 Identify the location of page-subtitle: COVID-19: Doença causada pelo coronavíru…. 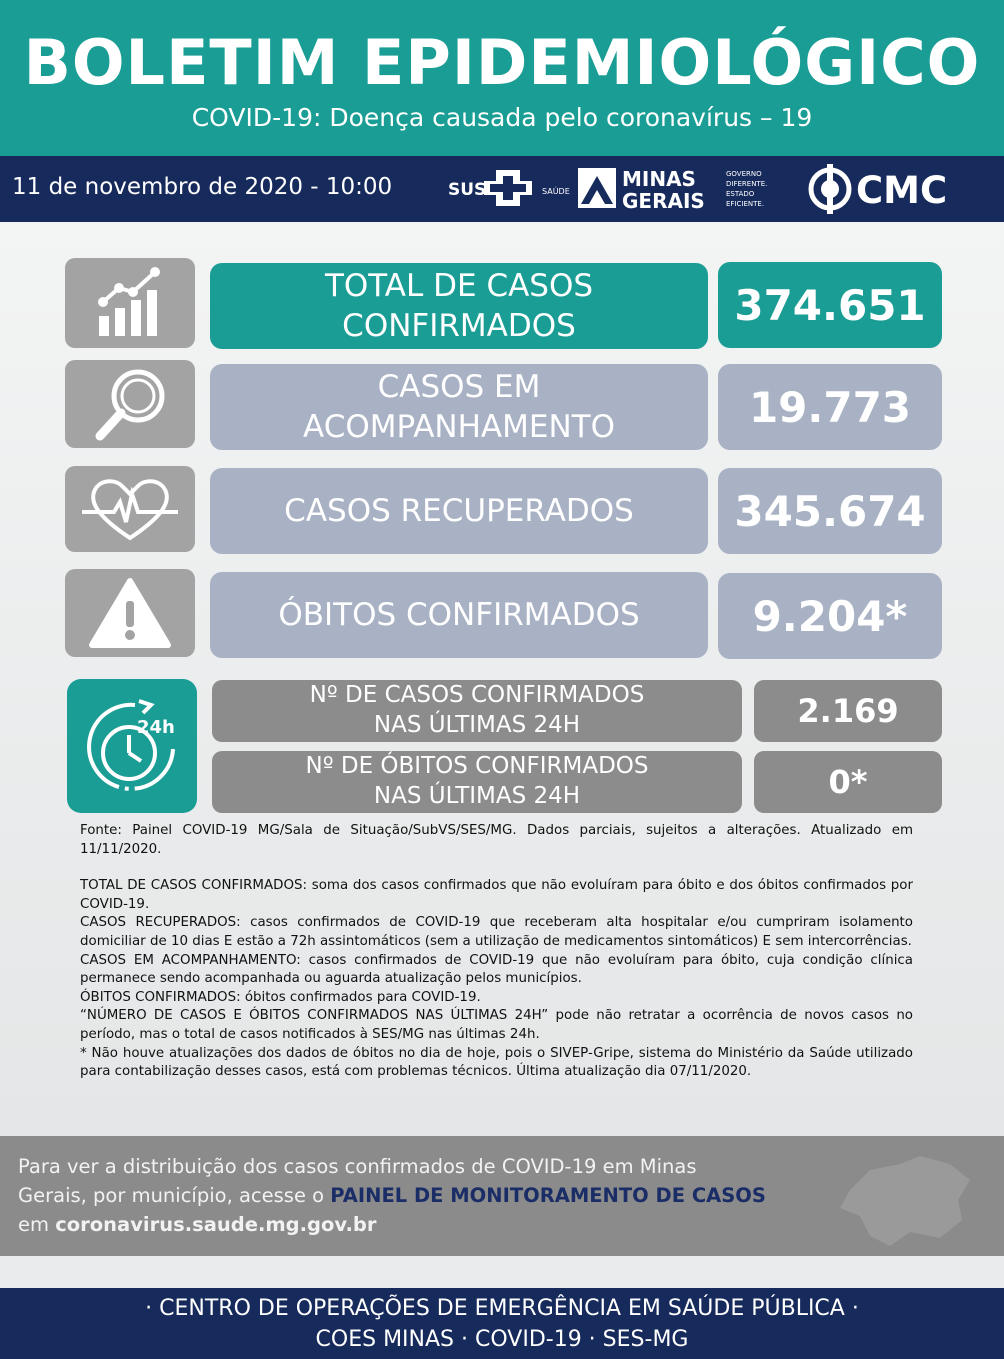
(502, 117).